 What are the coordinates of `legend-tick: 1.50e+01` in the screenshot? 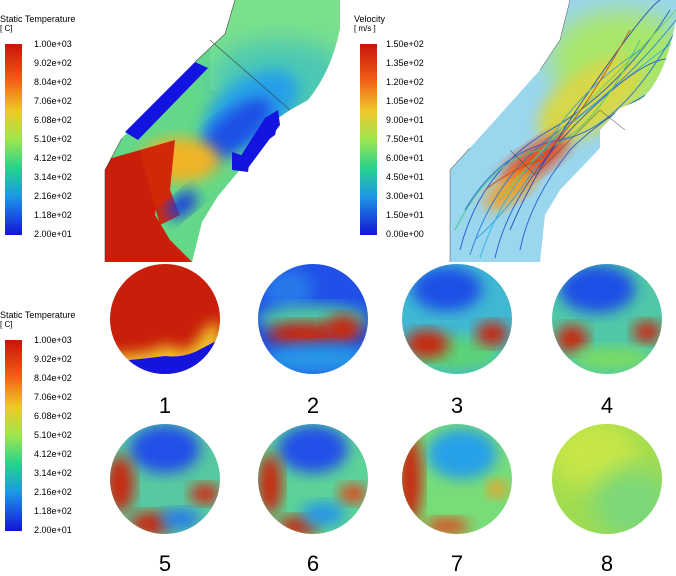 It's located at (405, 215).